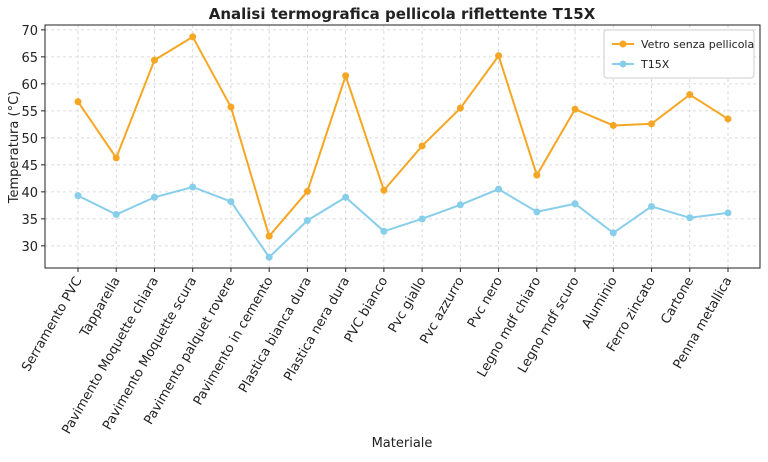  Describe the element at coordinates (655, 64) in the screenshot. I see `legend-label: T15X` at that location.